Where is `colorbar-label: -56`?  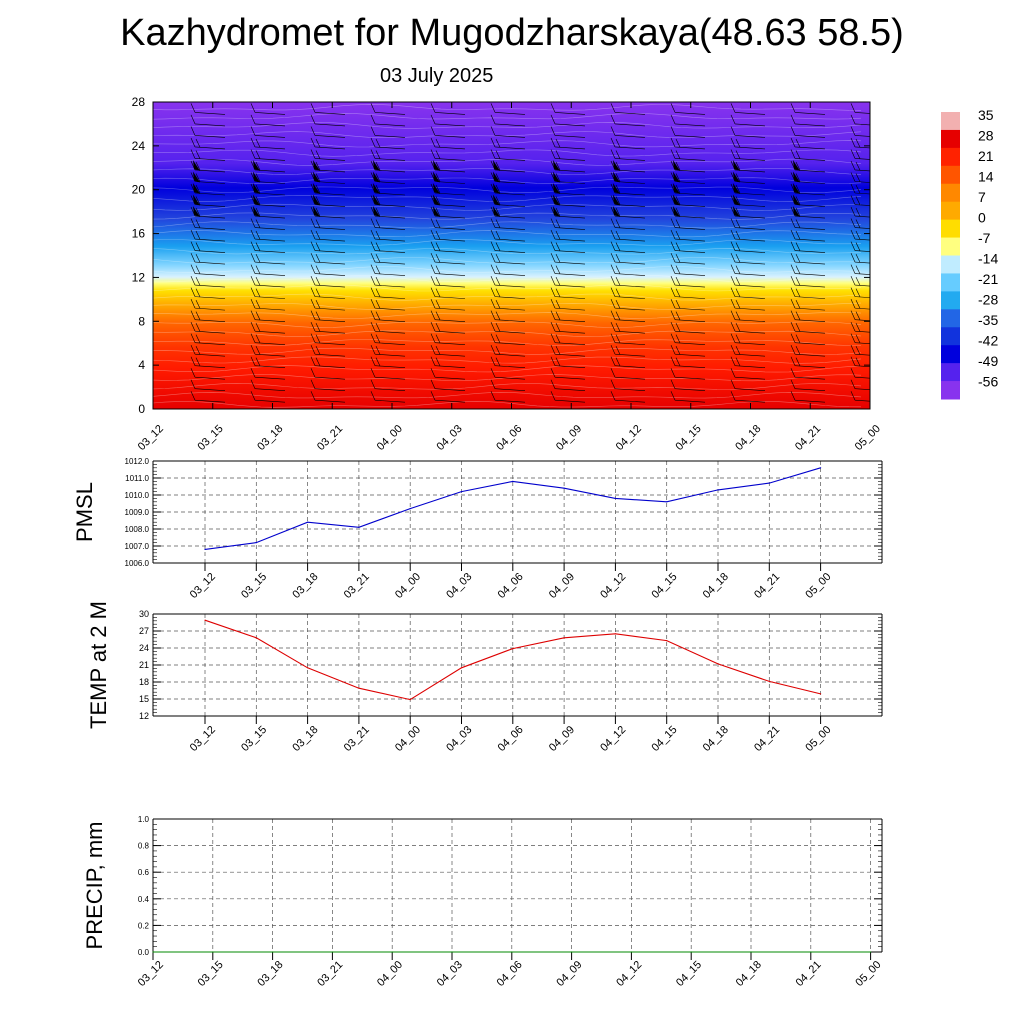 colorbar-label: -56 is located at coordinates (988, 382).